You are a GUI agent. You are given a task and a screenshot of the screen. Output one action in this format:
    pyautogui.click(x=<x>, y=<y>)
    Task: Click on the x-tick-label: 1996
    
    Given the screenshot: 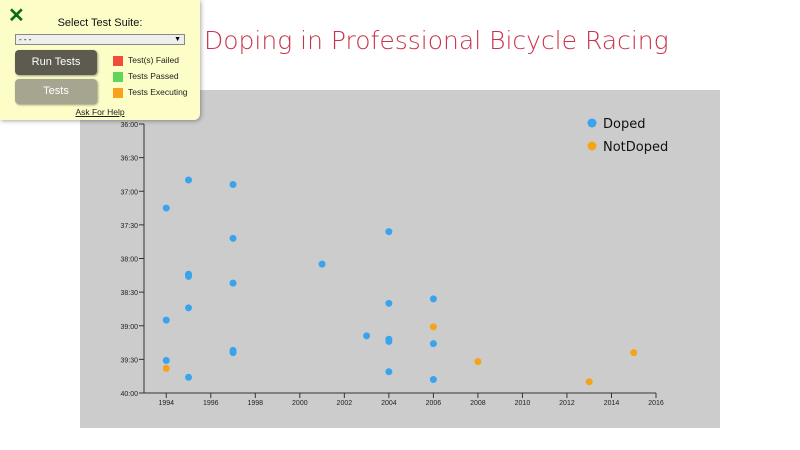 What is the action you would take?
    pyautogui.click(x=211, y=403)
    